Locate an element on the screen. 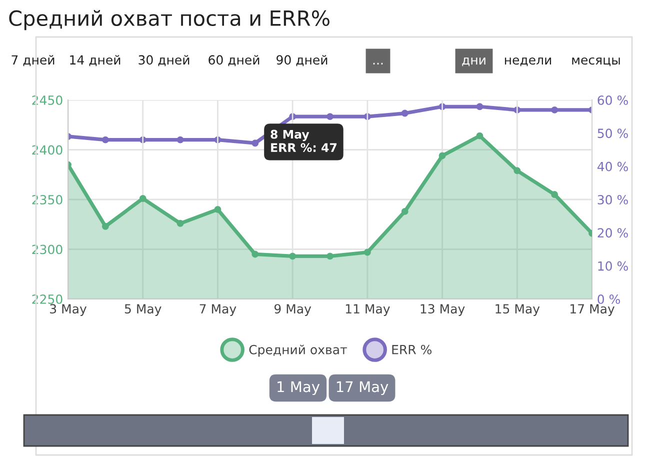  x-tick-label: 13 May is located at coordinates (442, 310).